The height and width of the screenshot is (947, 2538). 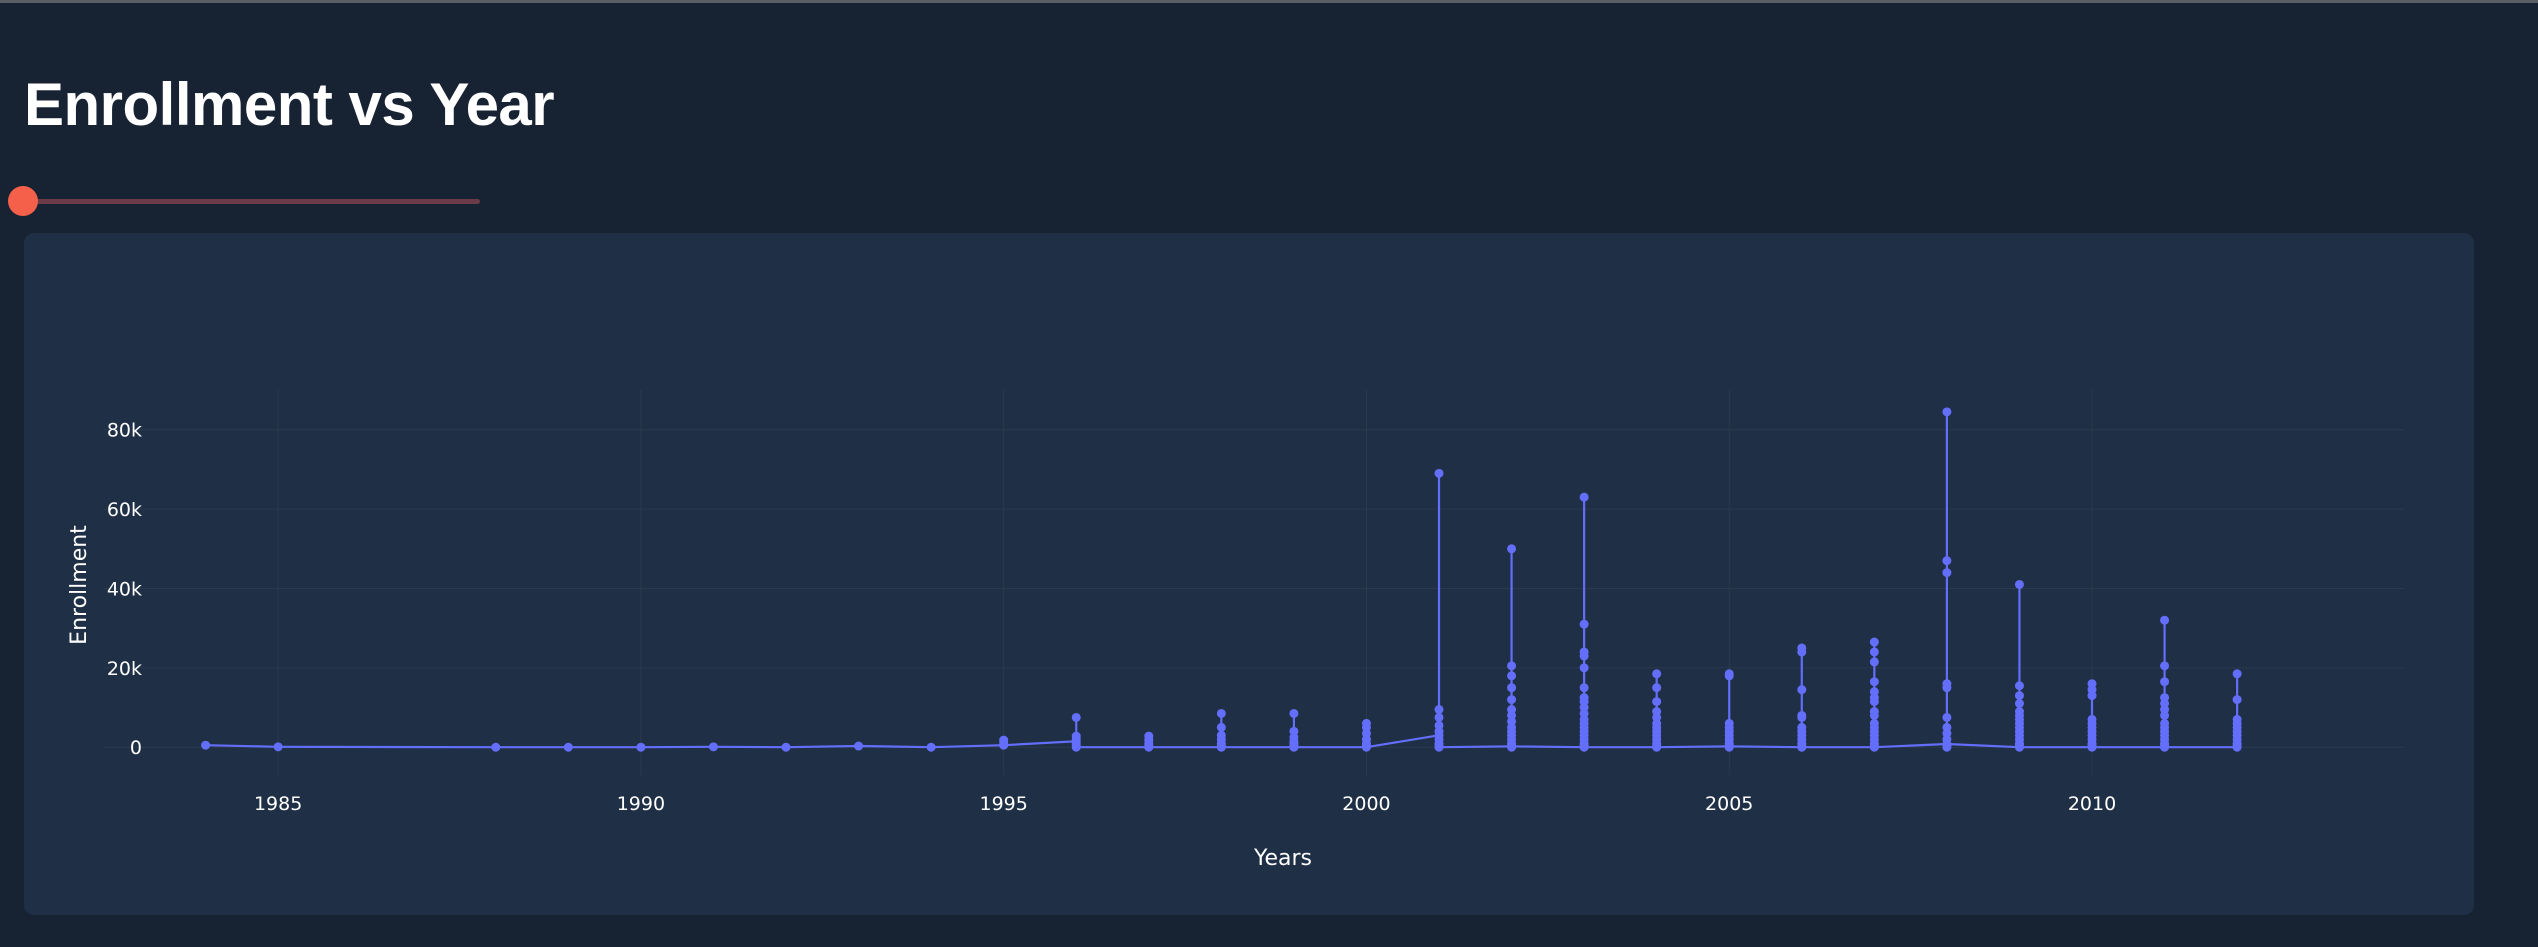 I want to click on y-tick-label: 60k, so click(x=124, y=510).